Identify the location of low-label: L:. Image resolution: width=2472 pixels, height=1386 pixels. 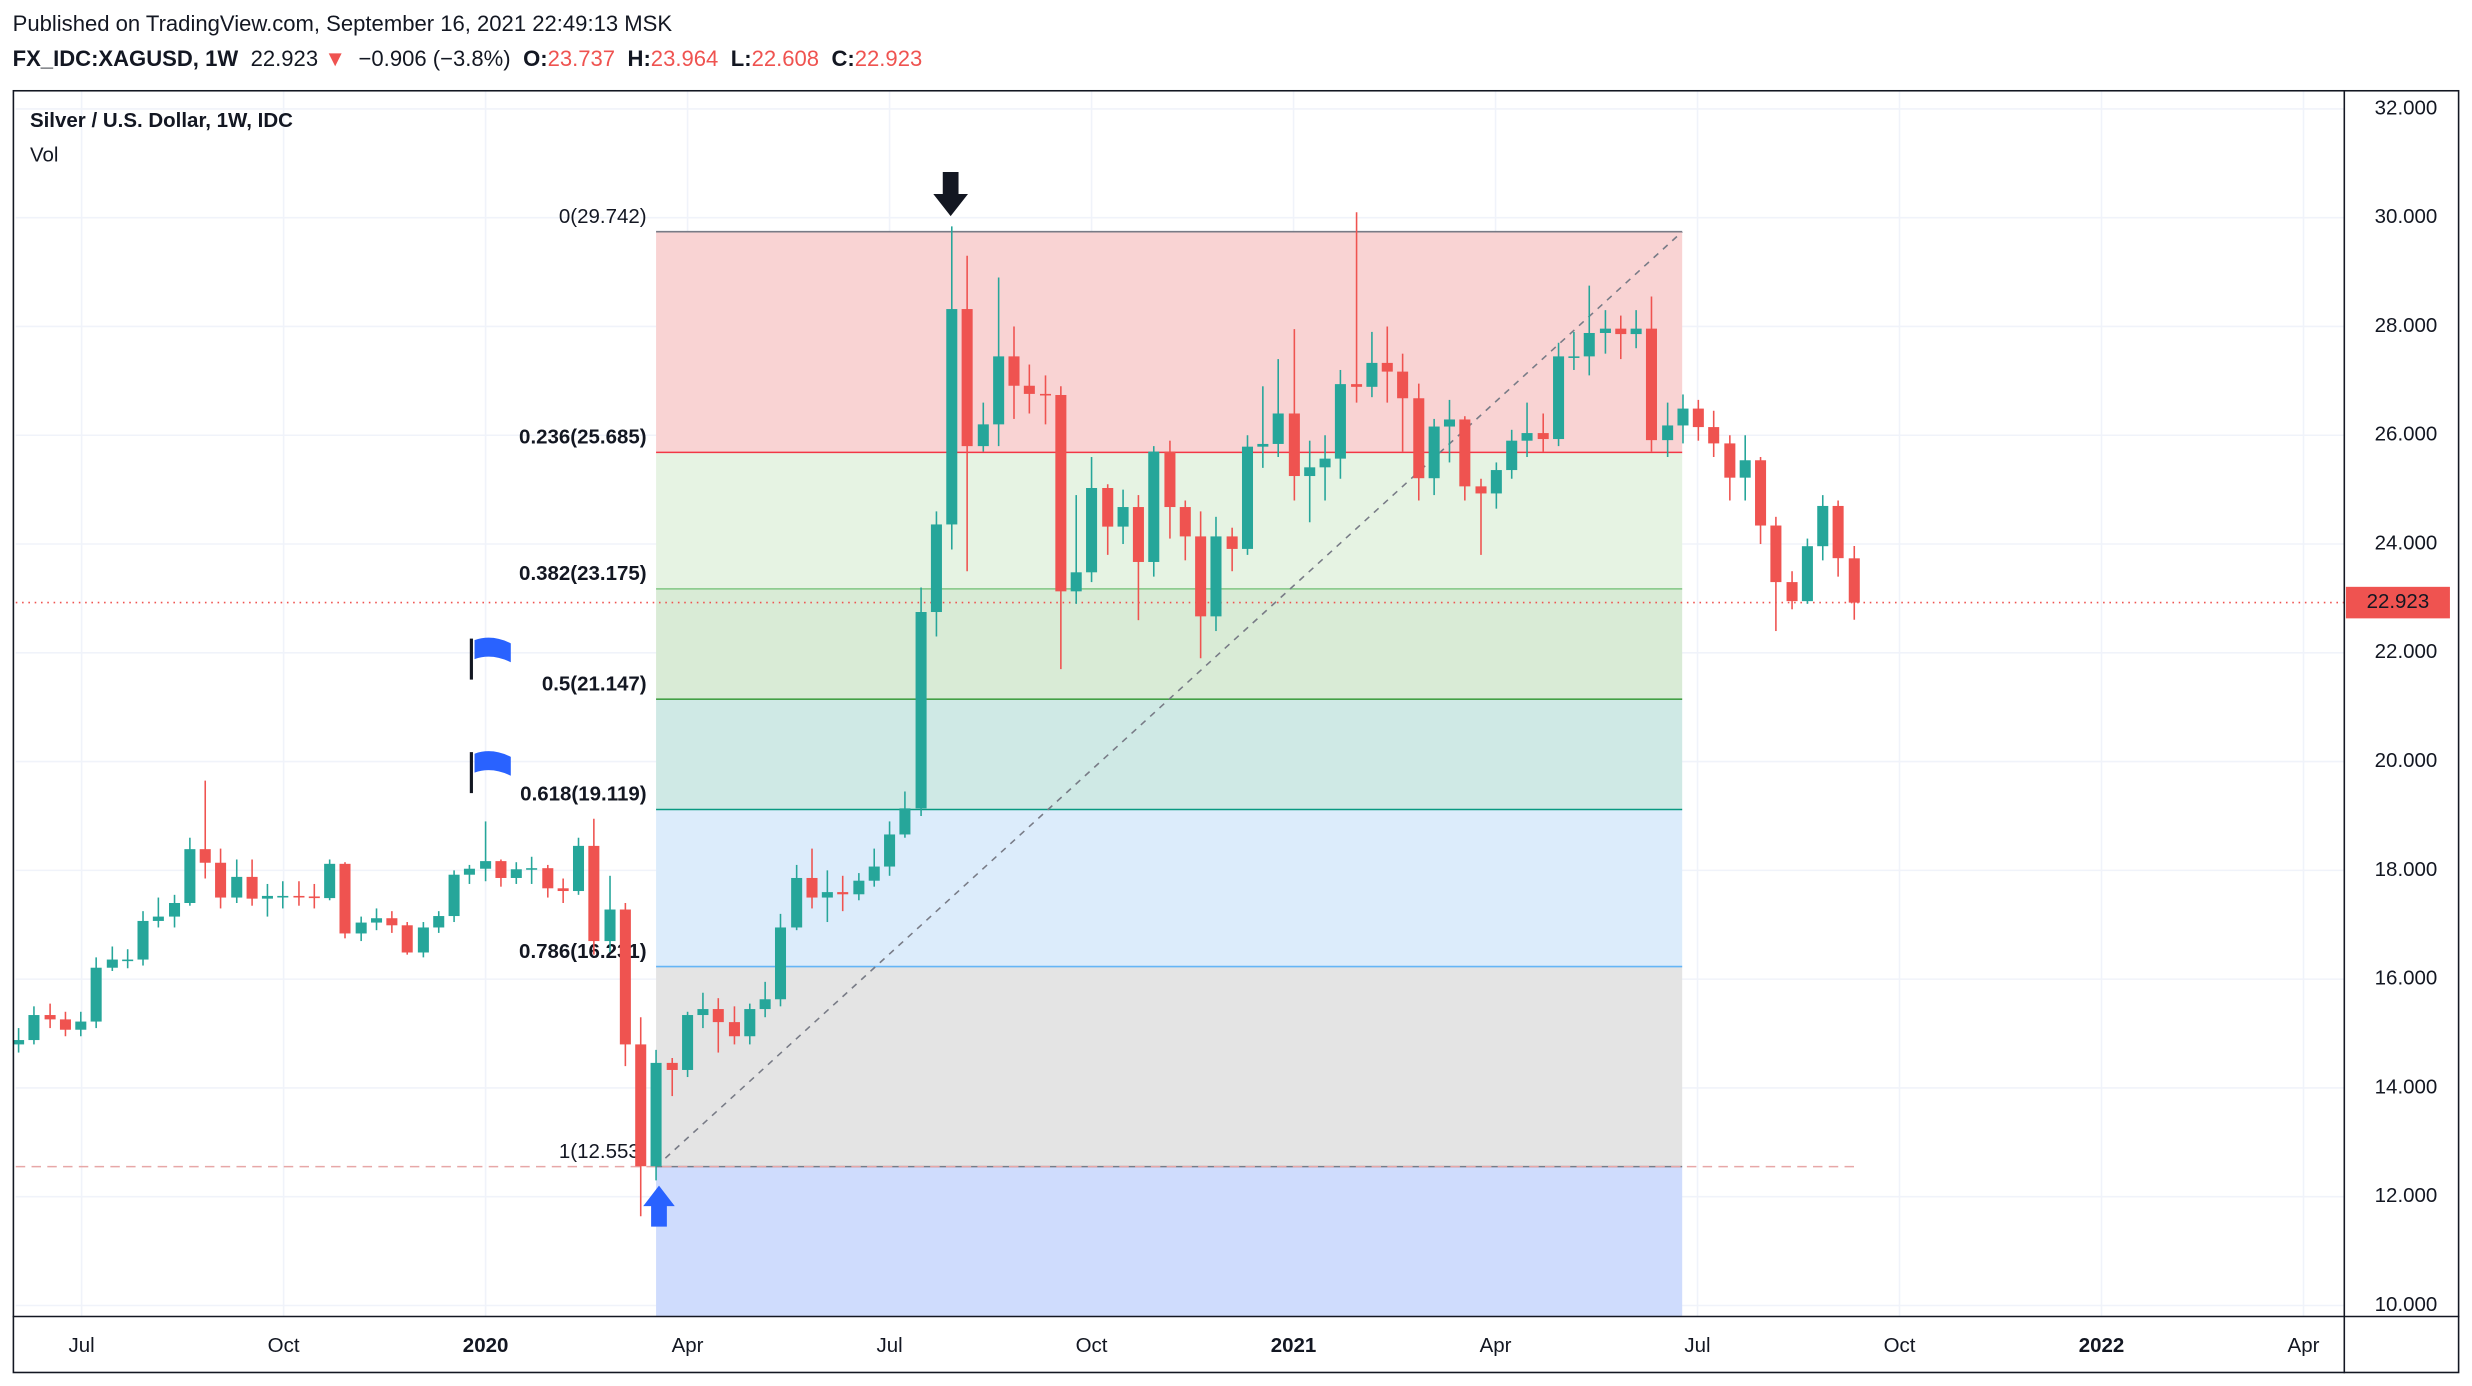
(741, 58).